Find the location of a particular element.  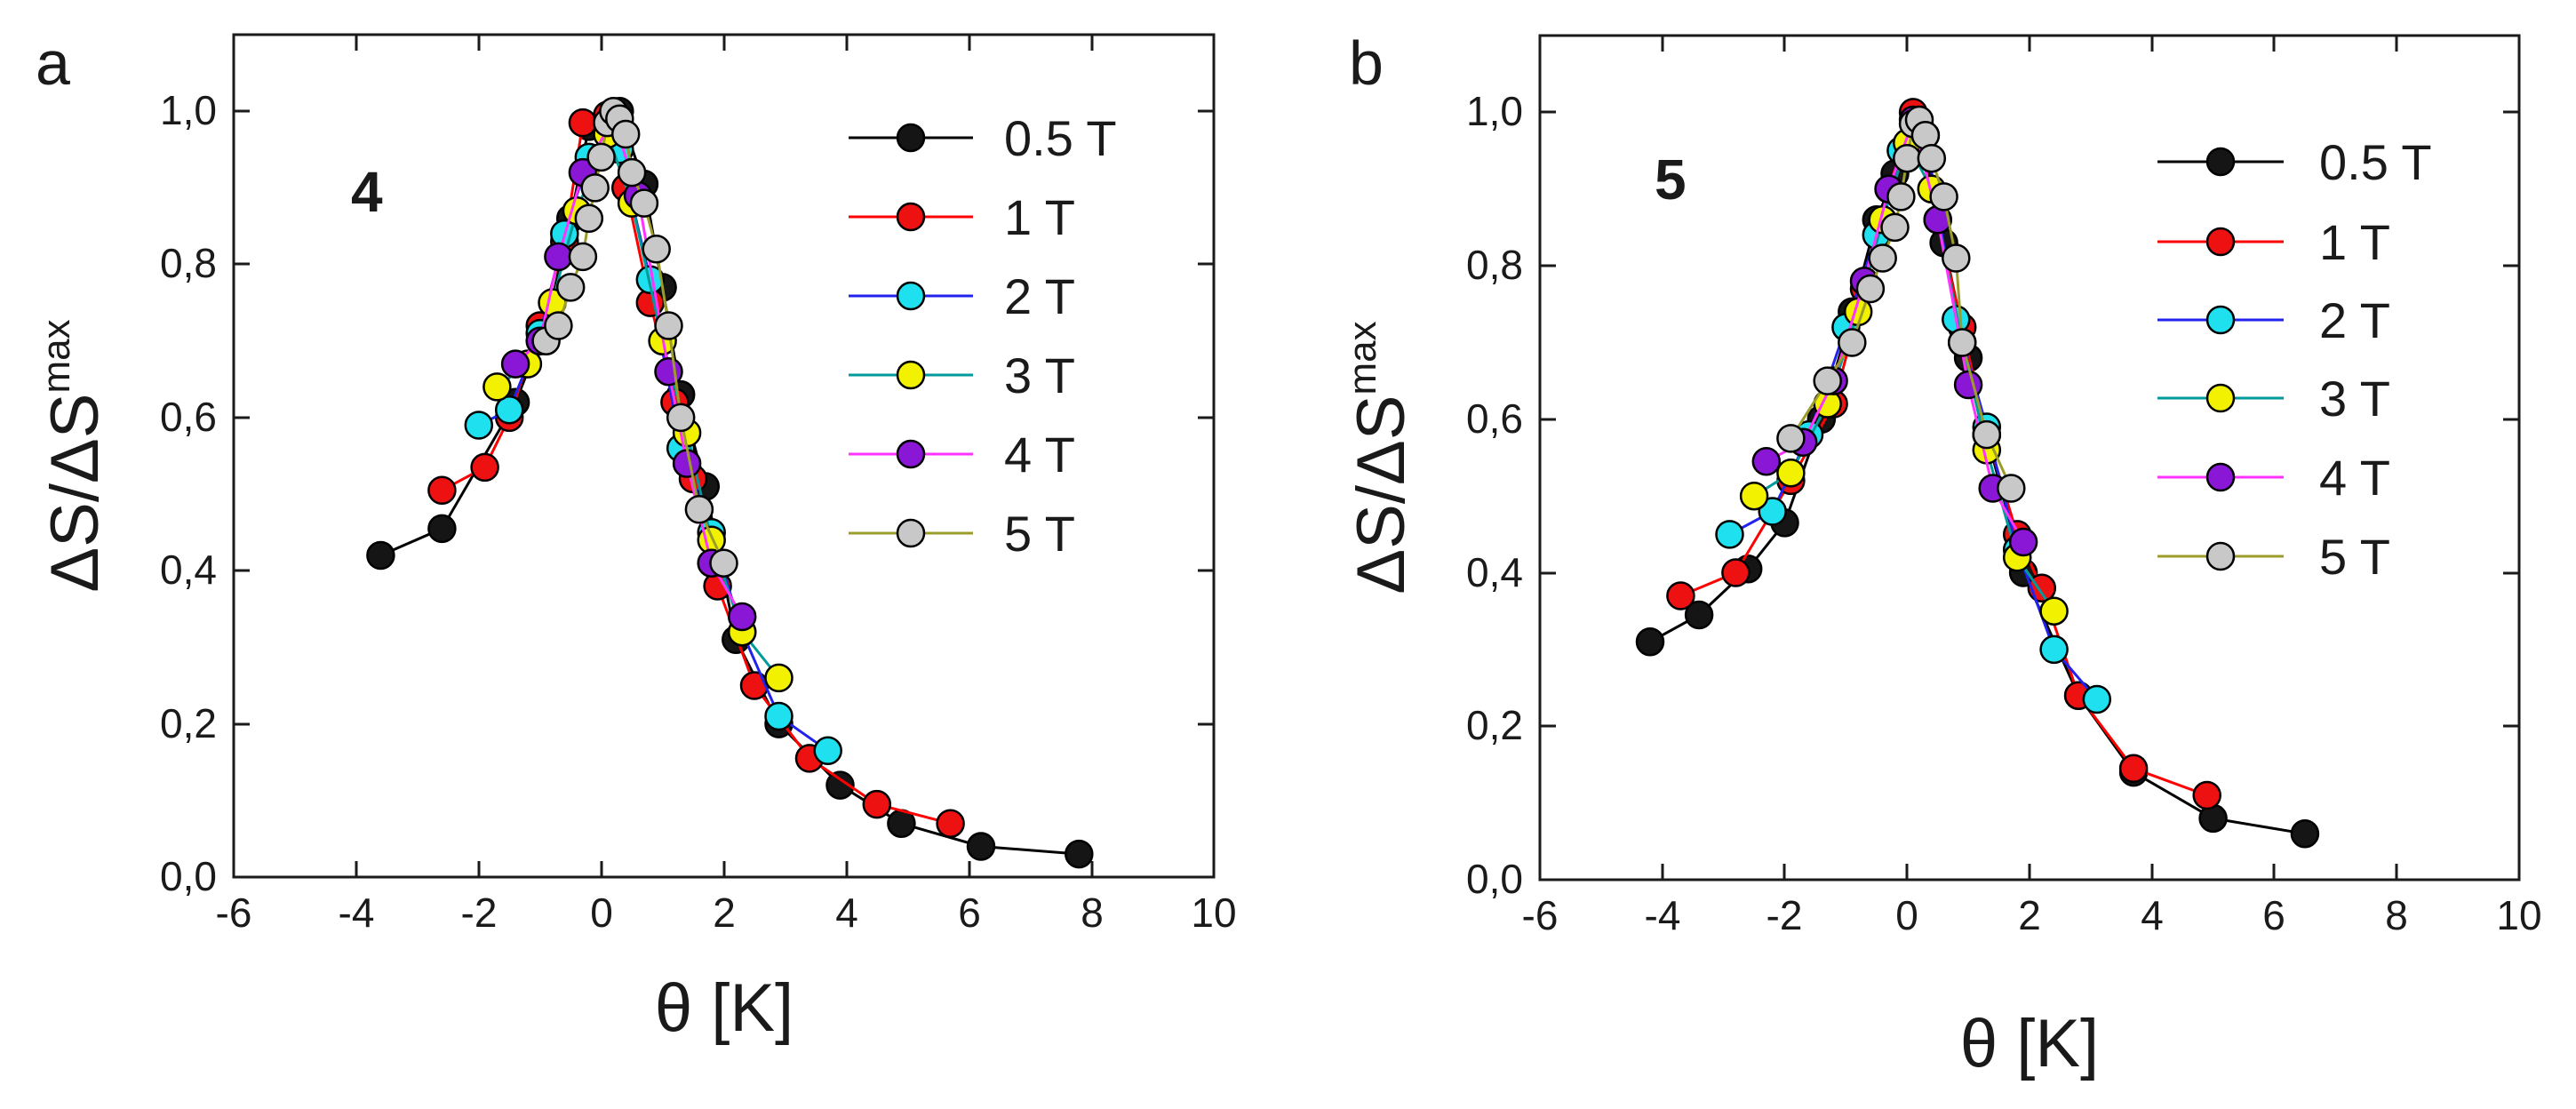

legend-item: 3 T is located at coordinates (962, 375).